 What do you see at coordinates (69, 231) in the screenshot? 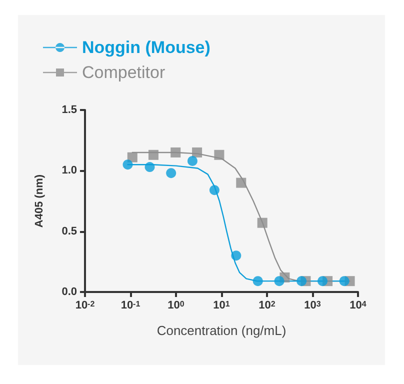
I see `y-tick-label: 0.5` at bounding box center [69, 231].